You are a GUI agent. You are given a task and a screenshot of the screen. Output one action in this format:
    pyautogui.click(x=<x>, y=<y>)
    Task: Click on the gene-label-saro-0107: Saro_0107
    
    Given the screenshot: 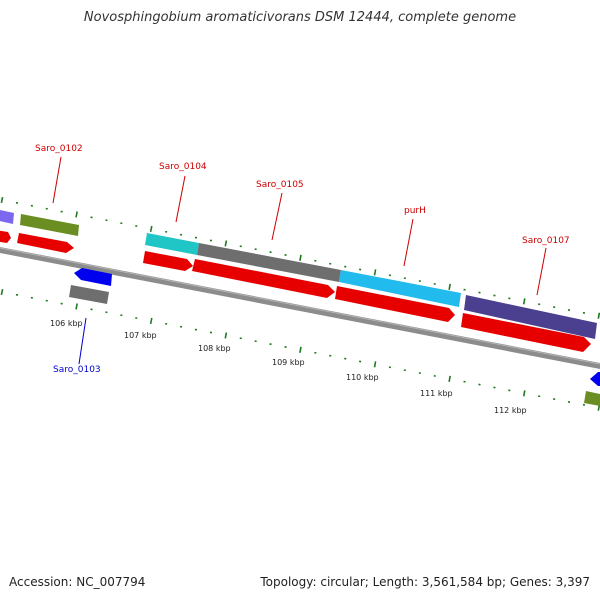 What is the action you would take?
    pyautogui.click(x=546, y=241)
    